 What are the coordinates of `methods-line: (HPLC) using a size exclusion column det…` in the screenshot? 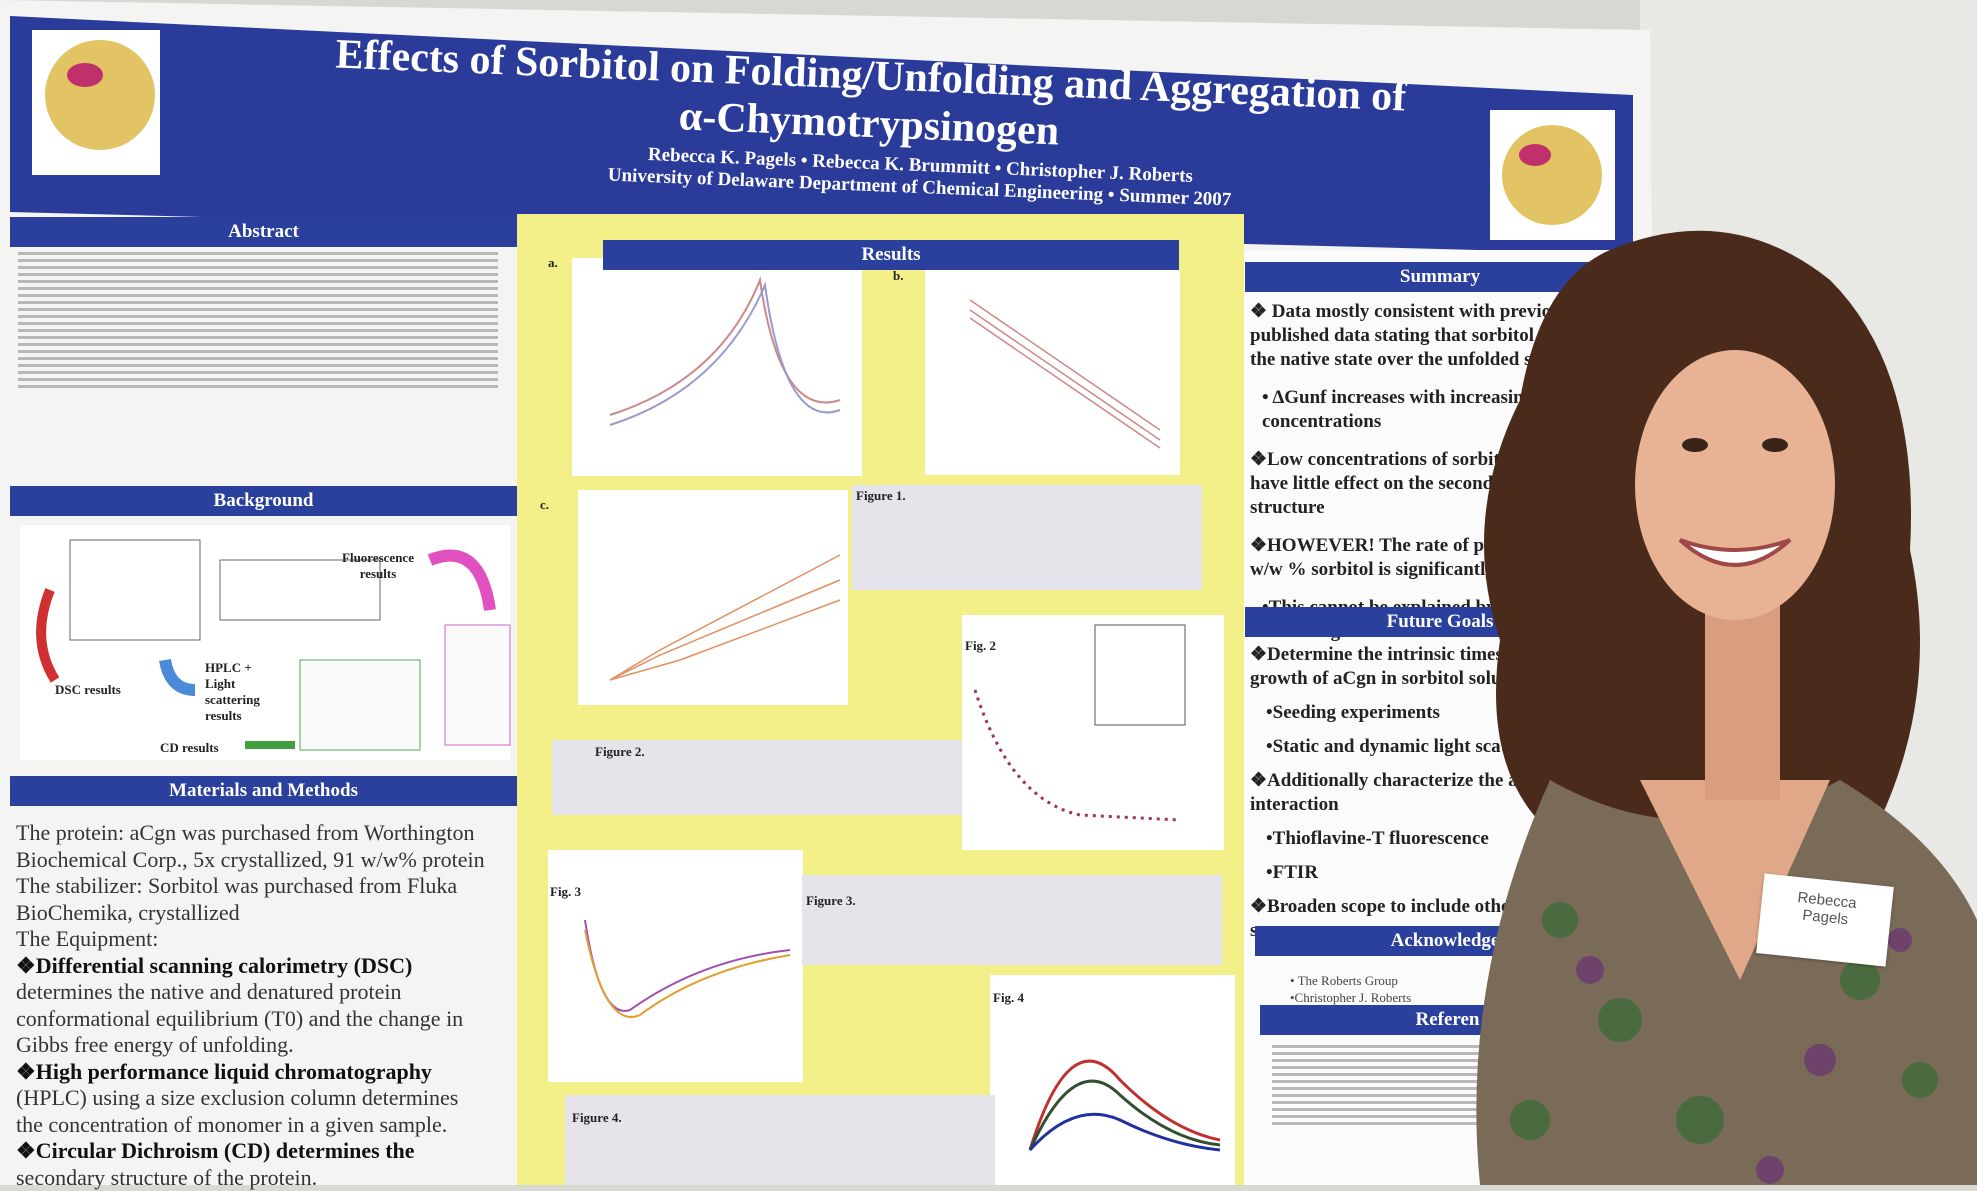 It's located at (250, 1098).